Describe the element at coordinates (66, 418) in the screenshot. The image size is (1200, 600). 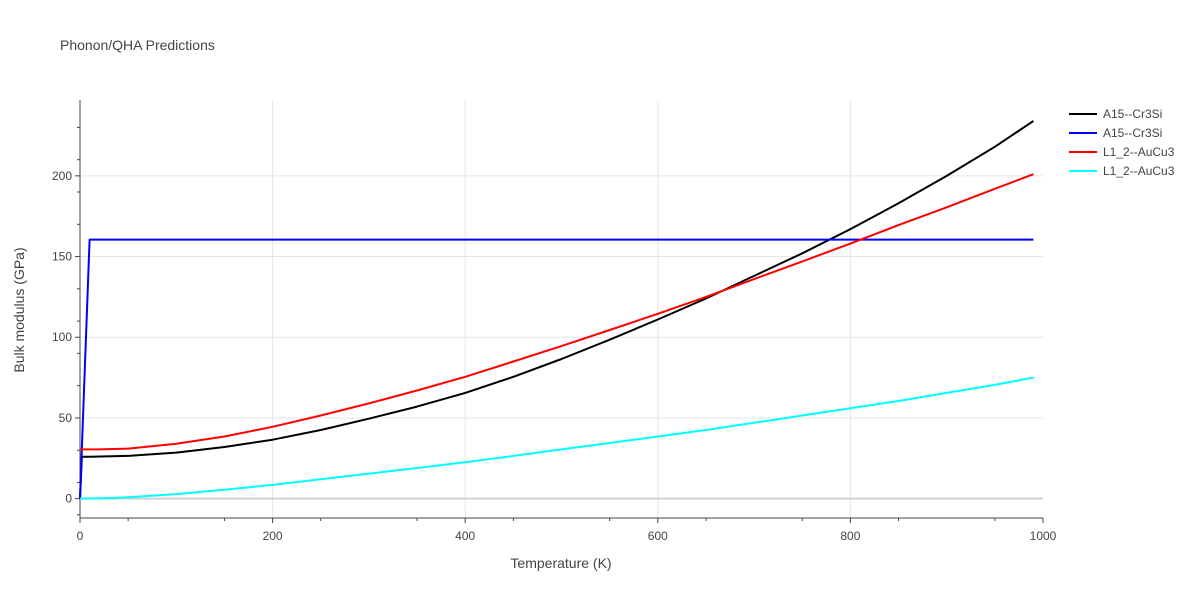
I see `y-tick-label: 50` at that location.